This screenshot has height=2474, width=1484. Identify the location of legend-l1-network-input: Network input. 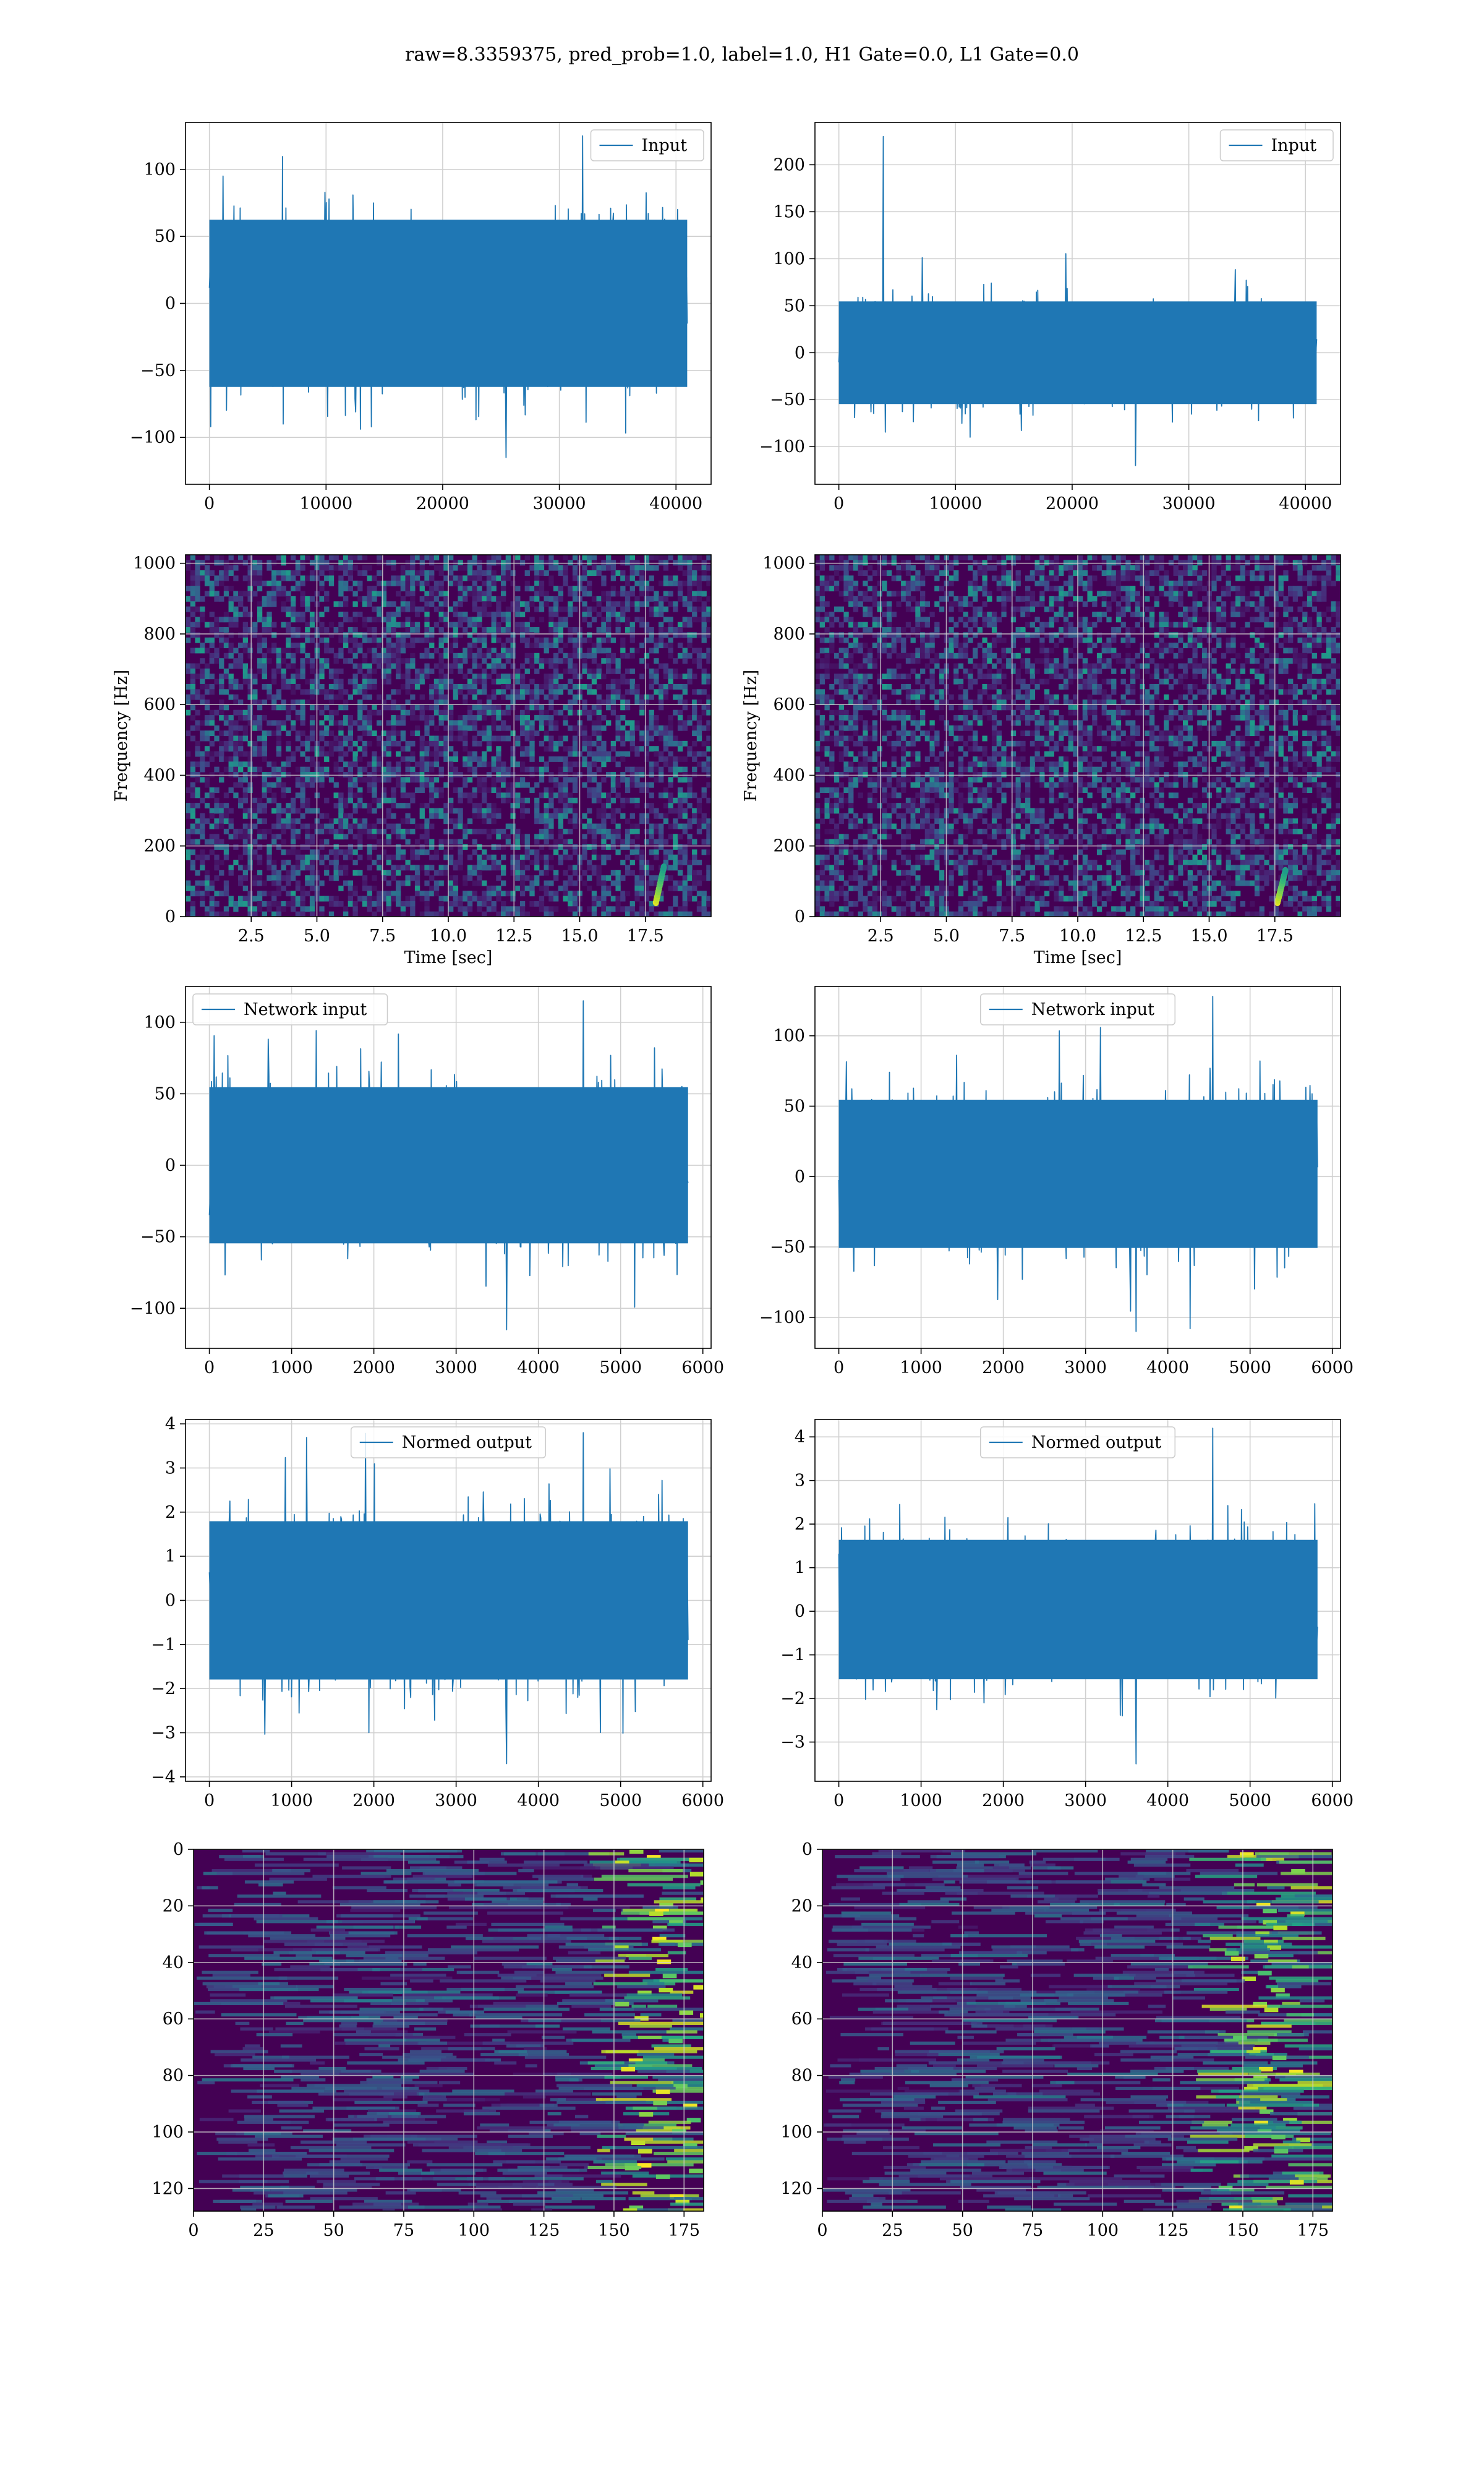
(1077, 1009).